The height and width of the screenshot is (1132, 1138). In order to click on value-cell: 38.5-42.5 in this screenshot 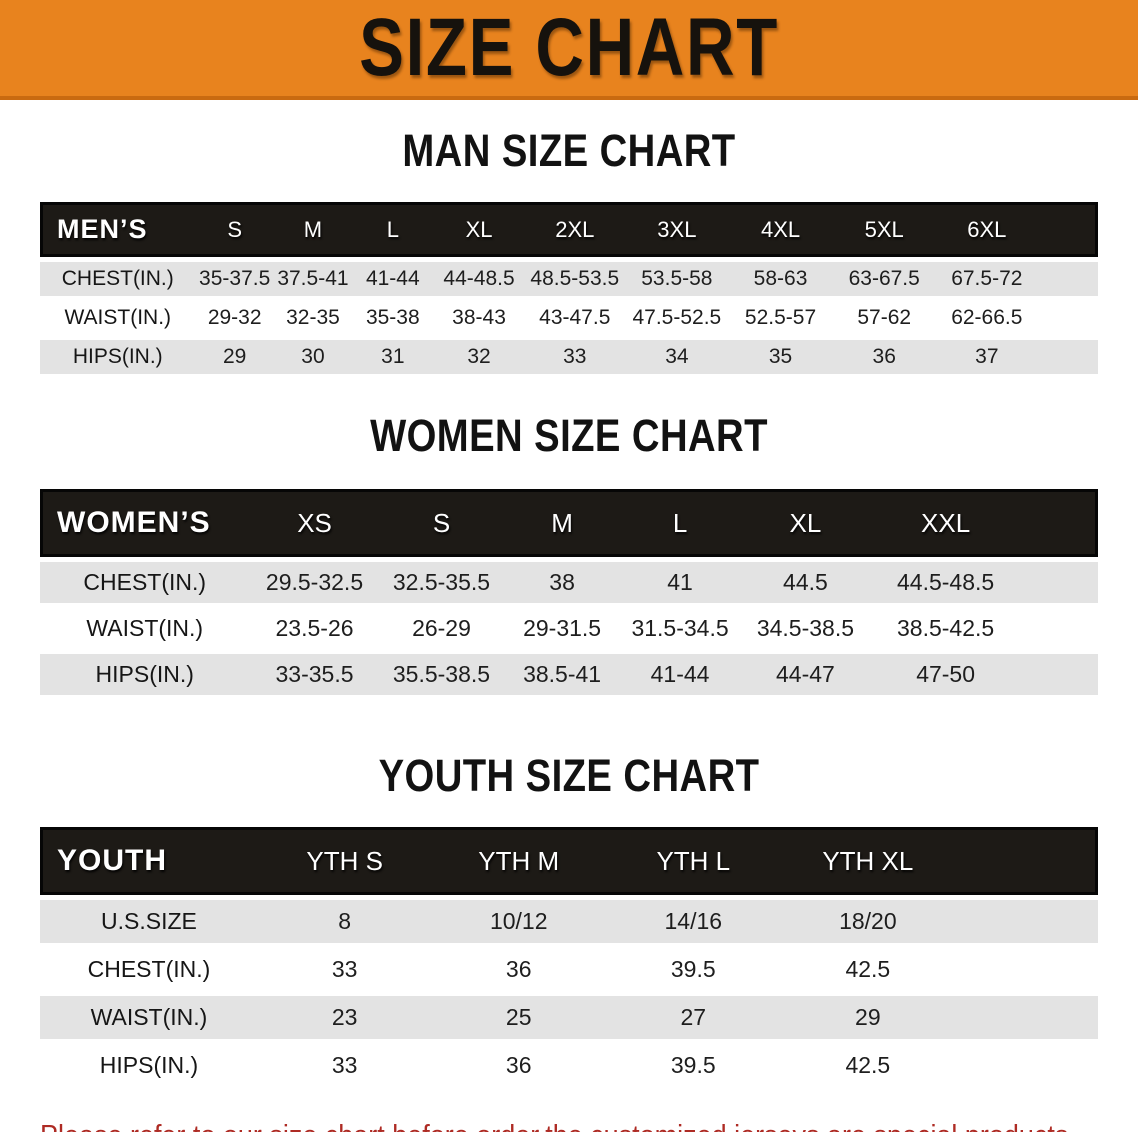, I will do `click(945, 628)`.